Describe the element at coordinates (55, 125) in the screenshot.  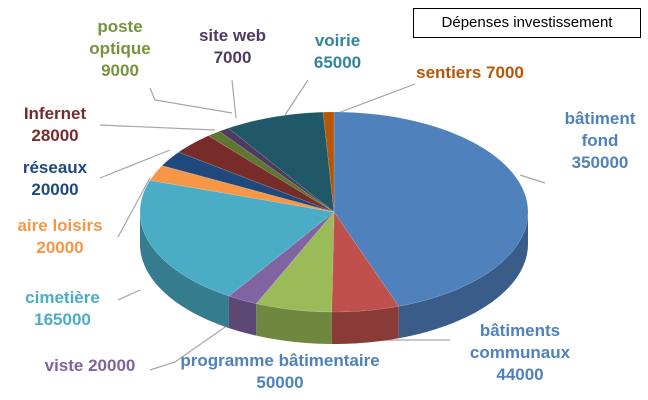
I see `data-label: Infernet 28000` at that location.